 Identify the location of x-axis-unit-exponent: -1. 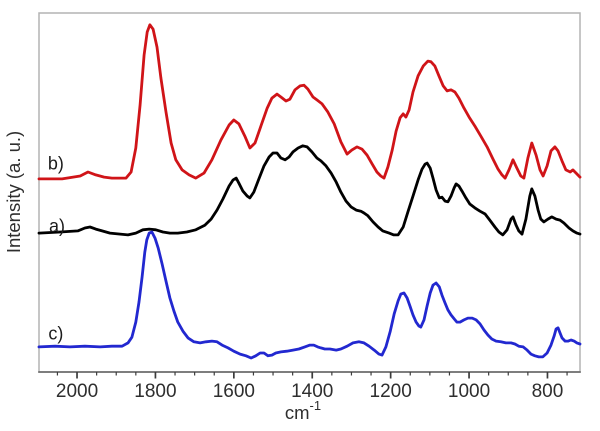
(316, 405).